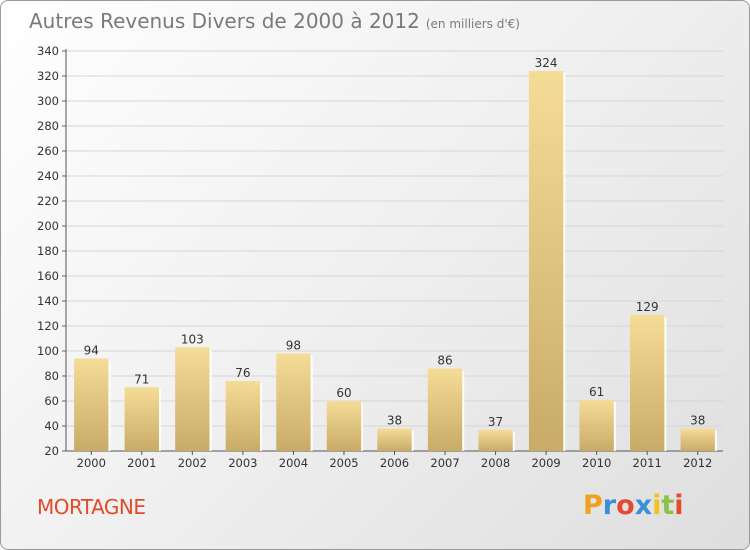 Image resolution: width=750 pixels, height=550 pixels. I want to click on x-tick-label: 2002, so click(192, 463).